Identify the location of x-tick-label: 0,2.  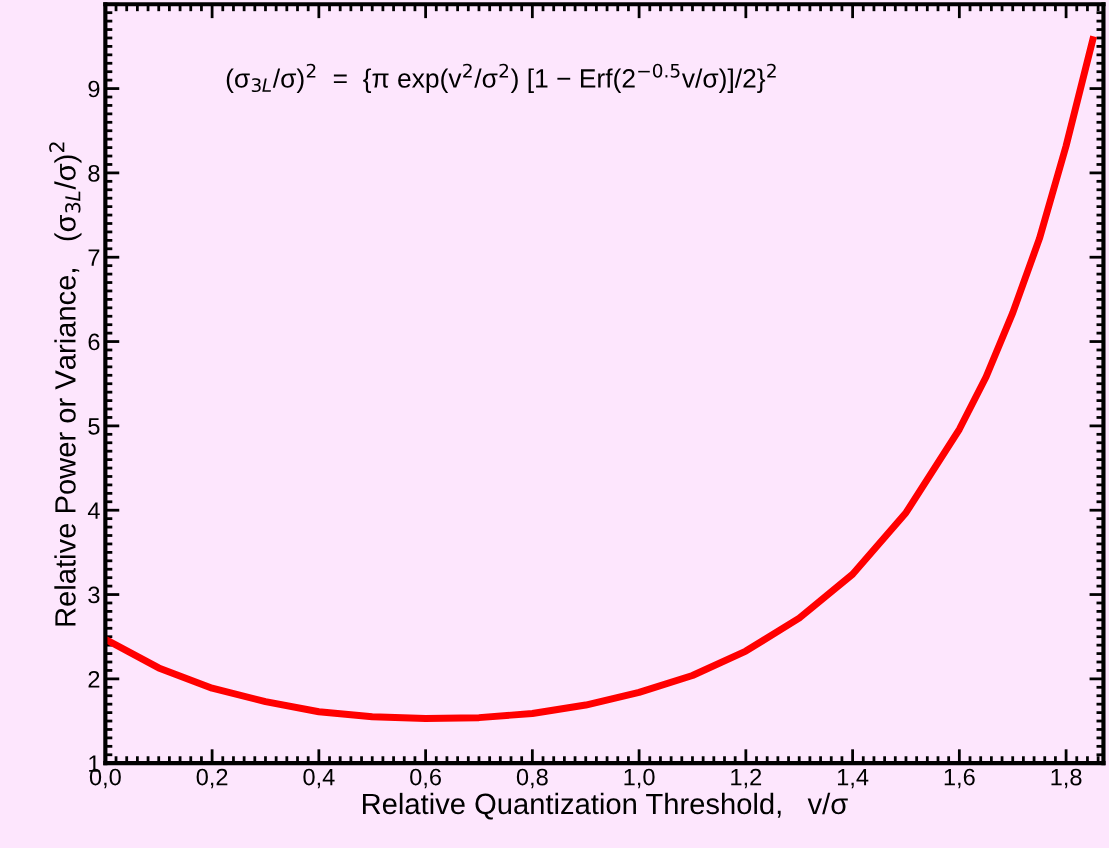
(212, 778).